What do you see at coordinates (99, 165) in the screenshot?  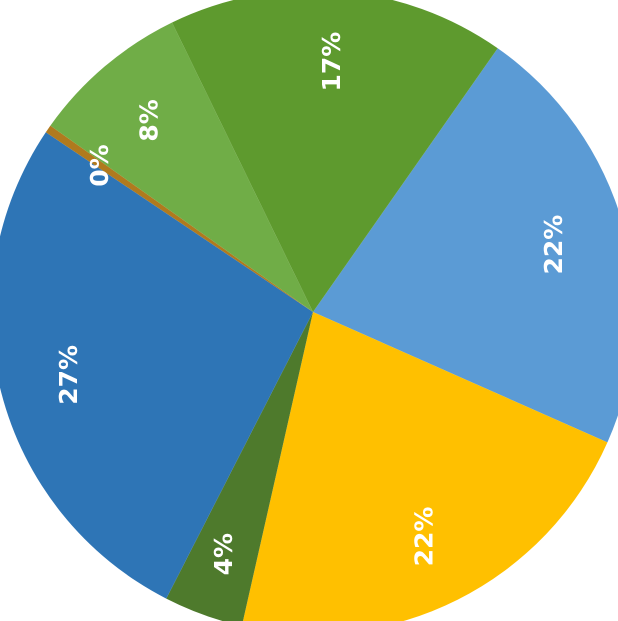 I see `slice-label-4: 0%` at bounding box center [99, 165].